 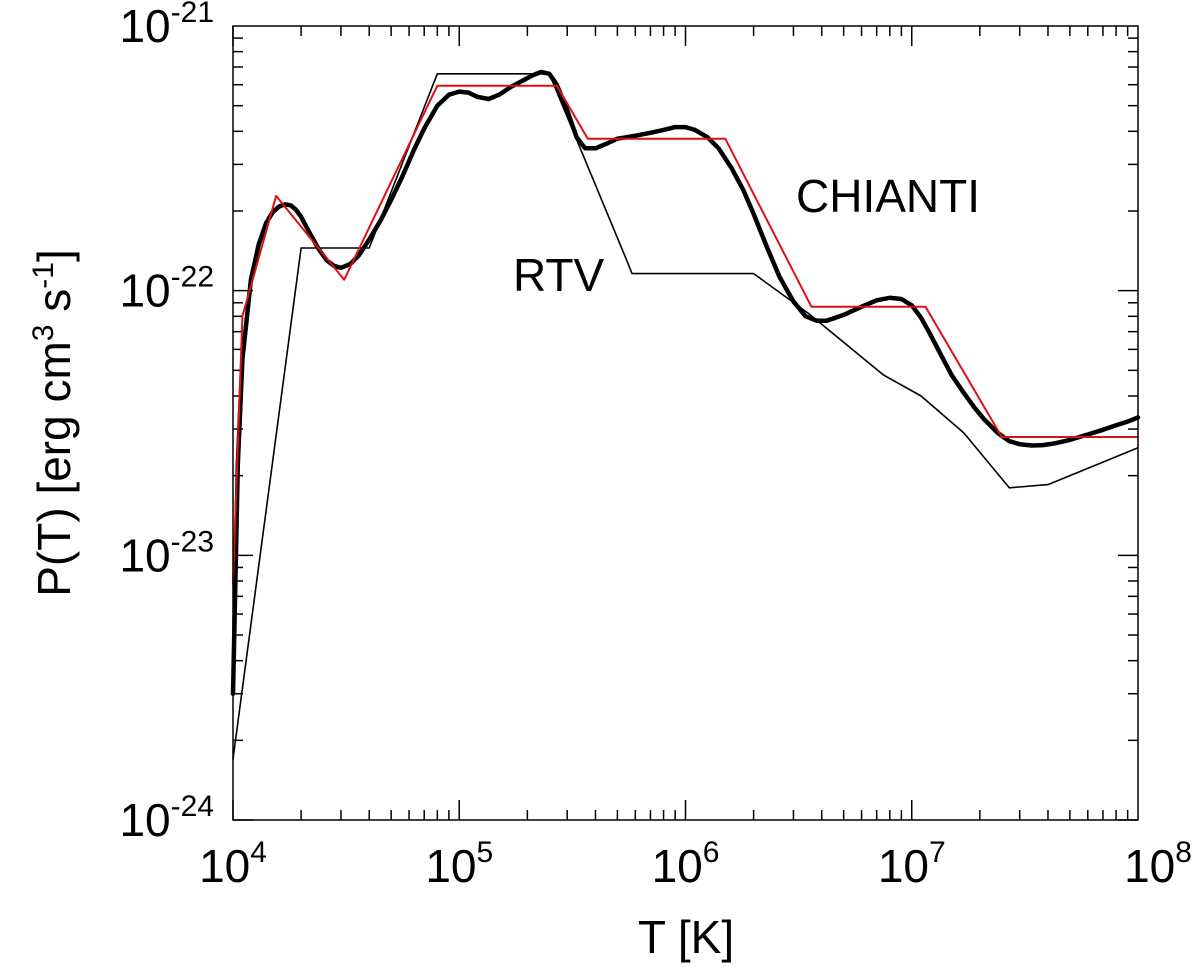 What do you see at coordinates (192, 277) in the screenshot?
I see `y-tick-label-exp: -22` at bounding box center [192, 277].